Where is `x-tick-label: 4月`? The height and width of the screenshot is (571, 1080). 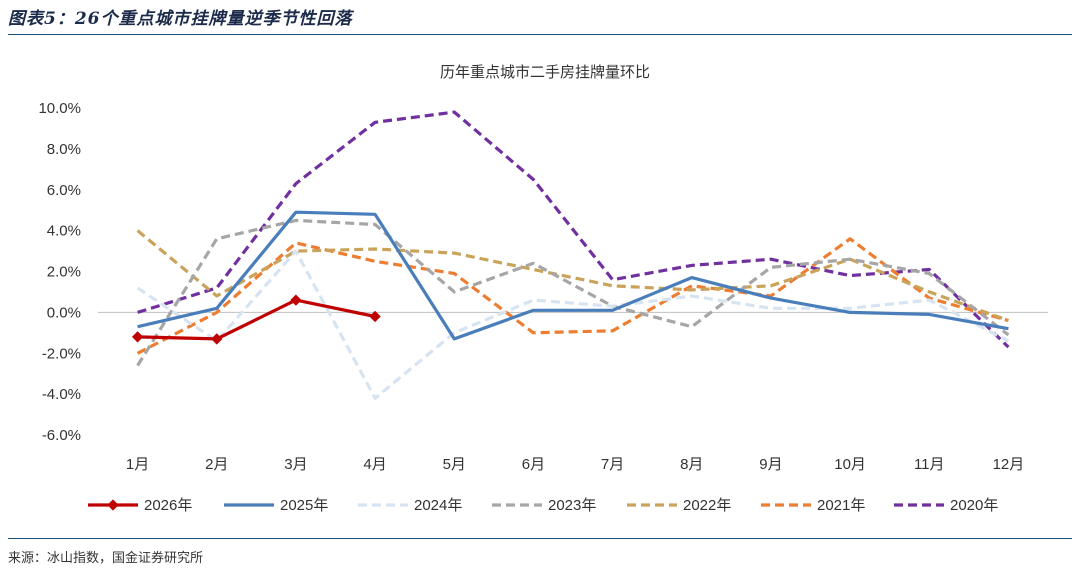
x-tick-label: 4月 is located at coordinates (374, 464).